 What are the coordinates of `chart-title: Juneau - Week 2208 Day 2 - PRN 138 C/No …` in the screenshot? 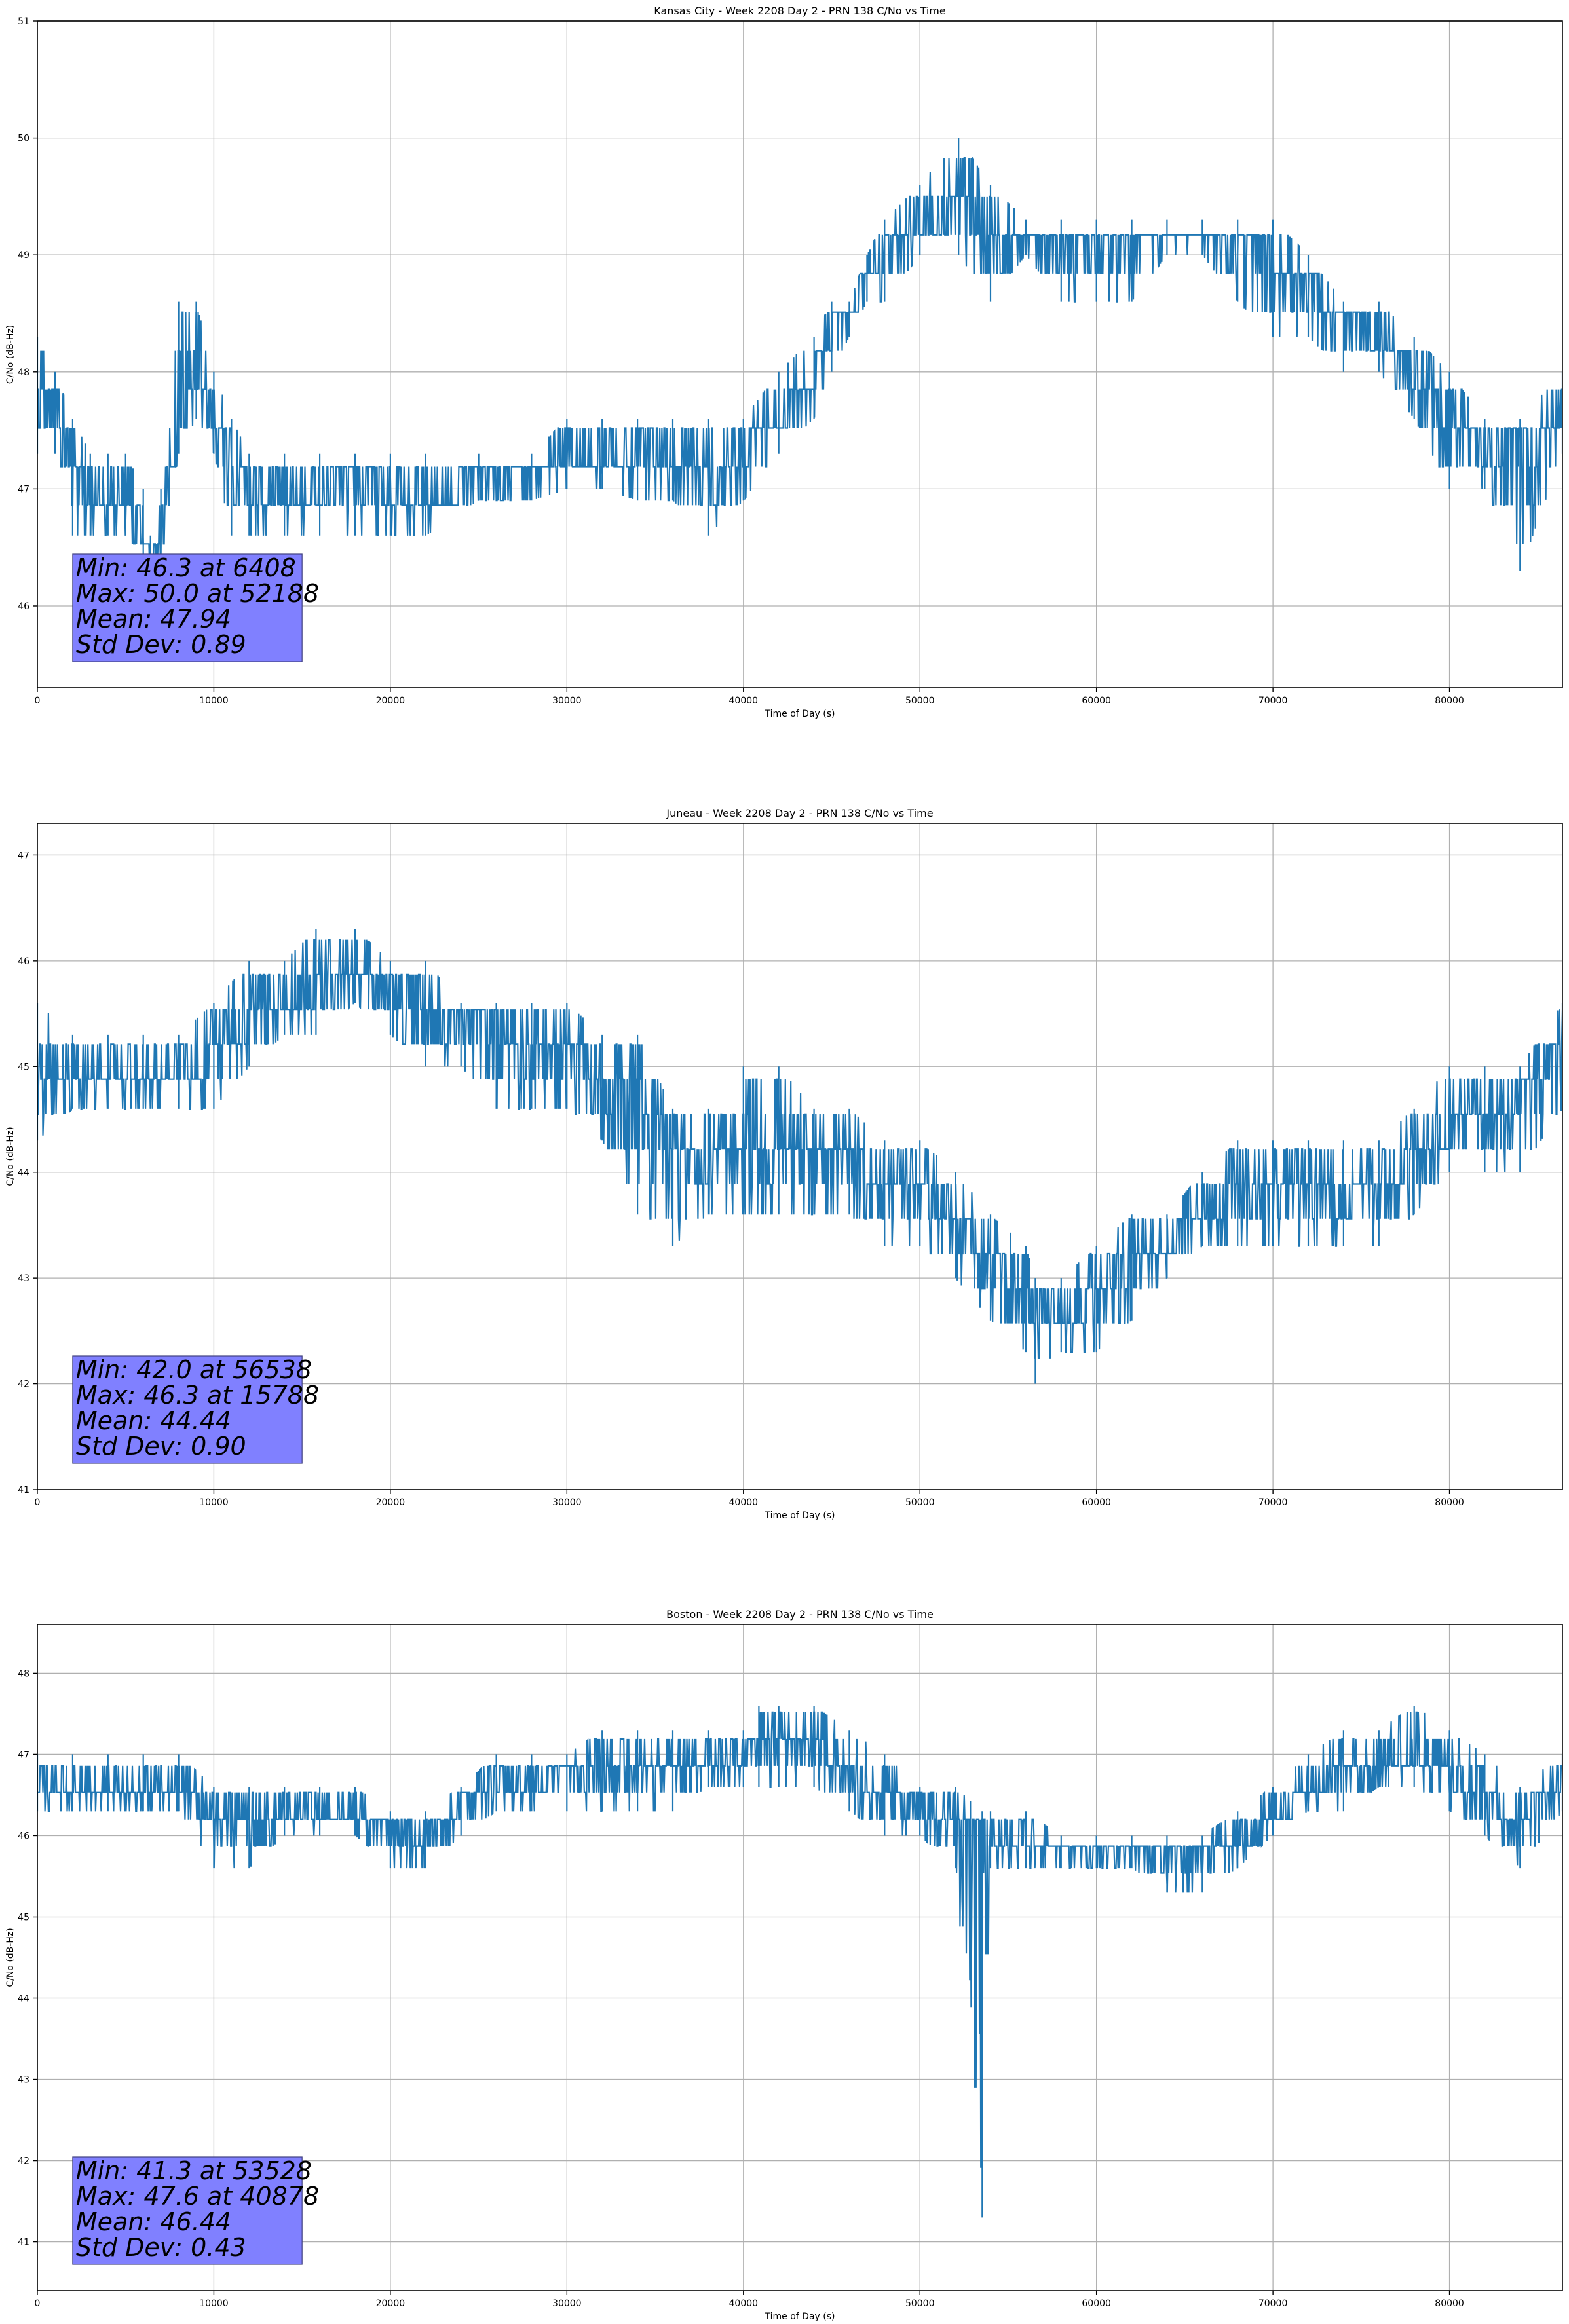 It's located at (799, 813).